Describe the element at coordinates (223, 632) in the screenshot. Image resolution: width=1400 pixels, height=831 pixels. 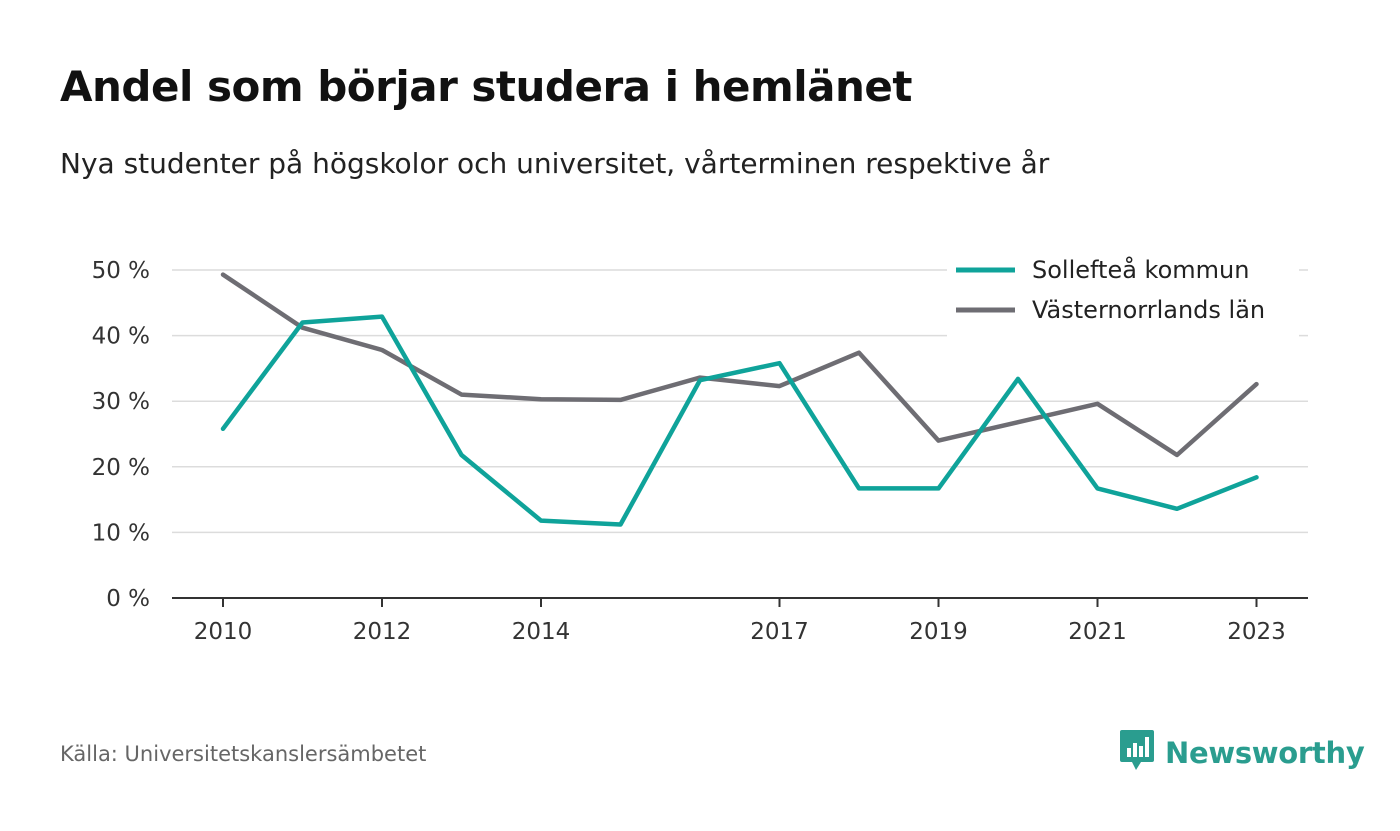
I see `x-tick-label: 2010` at that location.